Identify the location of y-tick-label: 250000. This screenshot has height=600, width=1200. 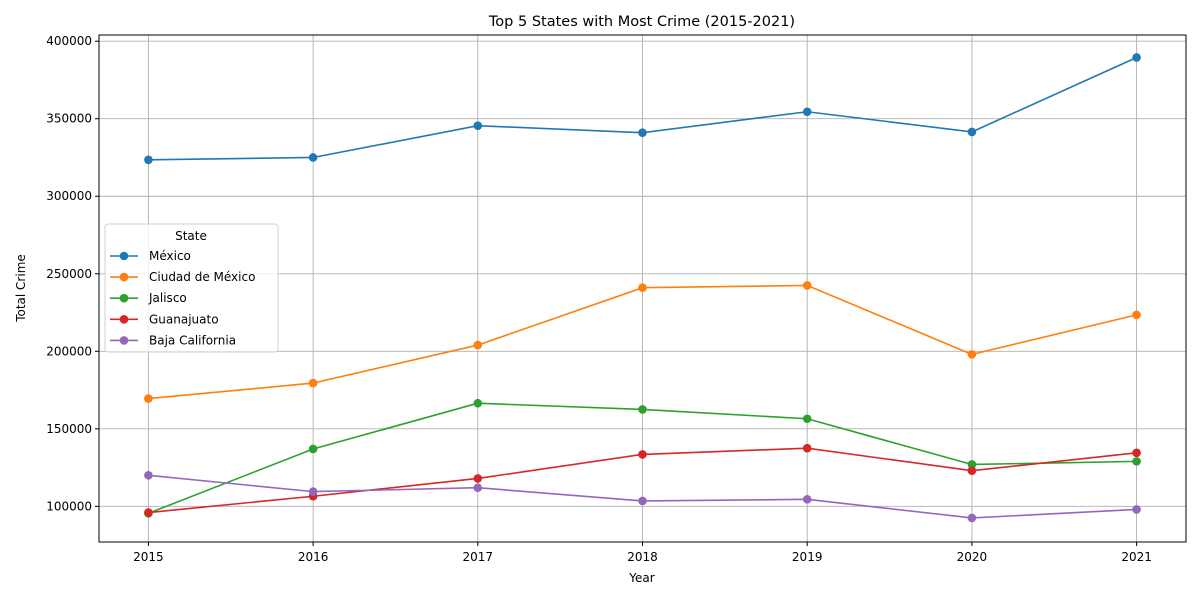
(69, 274).